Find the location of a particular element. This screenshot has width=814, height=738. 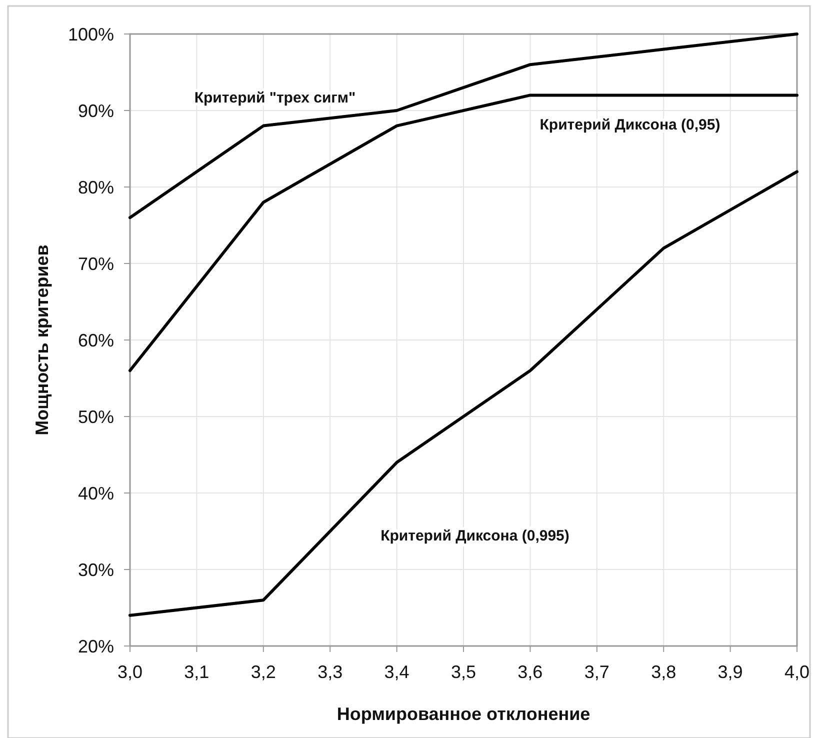

series-label: Критерий "трех сигм" is located at coordinates (275, 97).